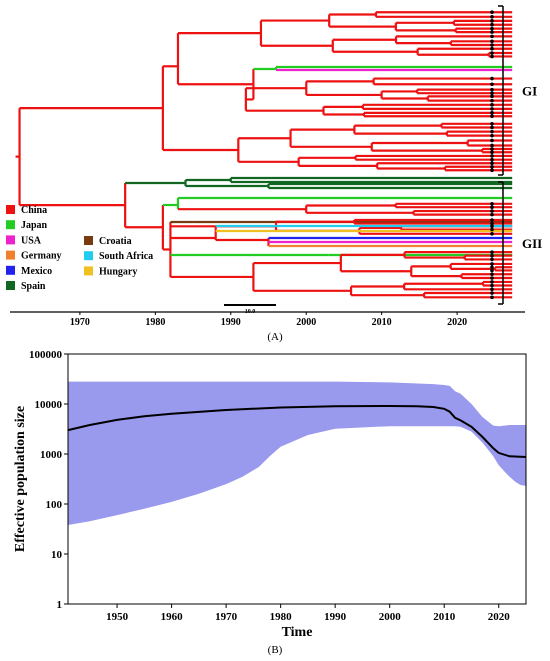 This screenshot has width=550, height=661. What do you see at coordinates (382, 322) in the screenshot?
I see `tree-axis-tick-label: 2010` at bounding box center [382, 322].